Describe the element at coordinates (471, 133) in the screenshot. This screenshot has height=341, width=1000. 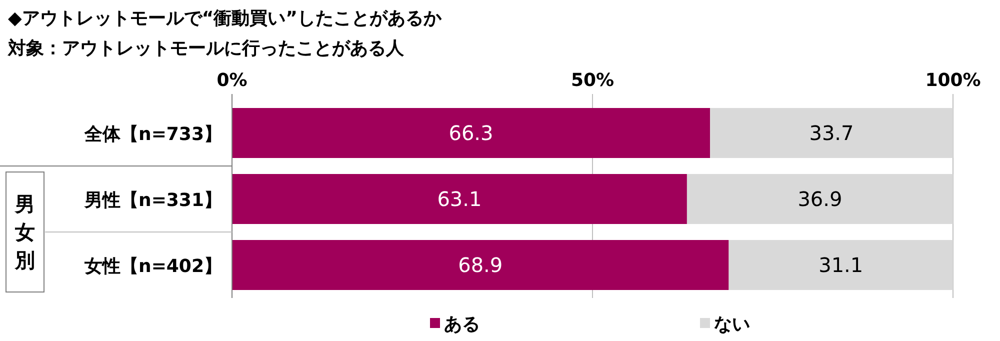
I see `data-label: 66.3` at that location.